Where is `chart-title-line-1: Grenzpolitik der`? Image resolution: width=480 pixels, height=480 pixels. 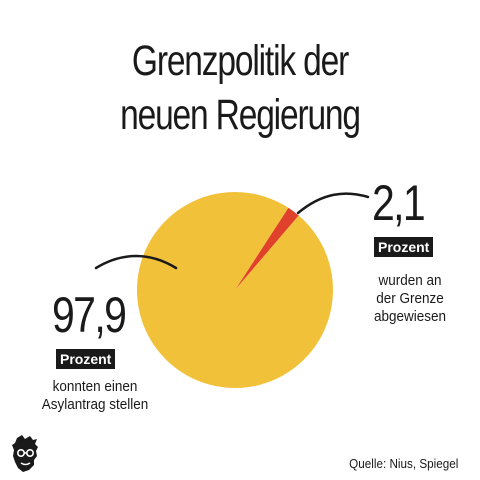 chart-title-line-1: Grenzpolitik der is located at coordinates (240, 61).